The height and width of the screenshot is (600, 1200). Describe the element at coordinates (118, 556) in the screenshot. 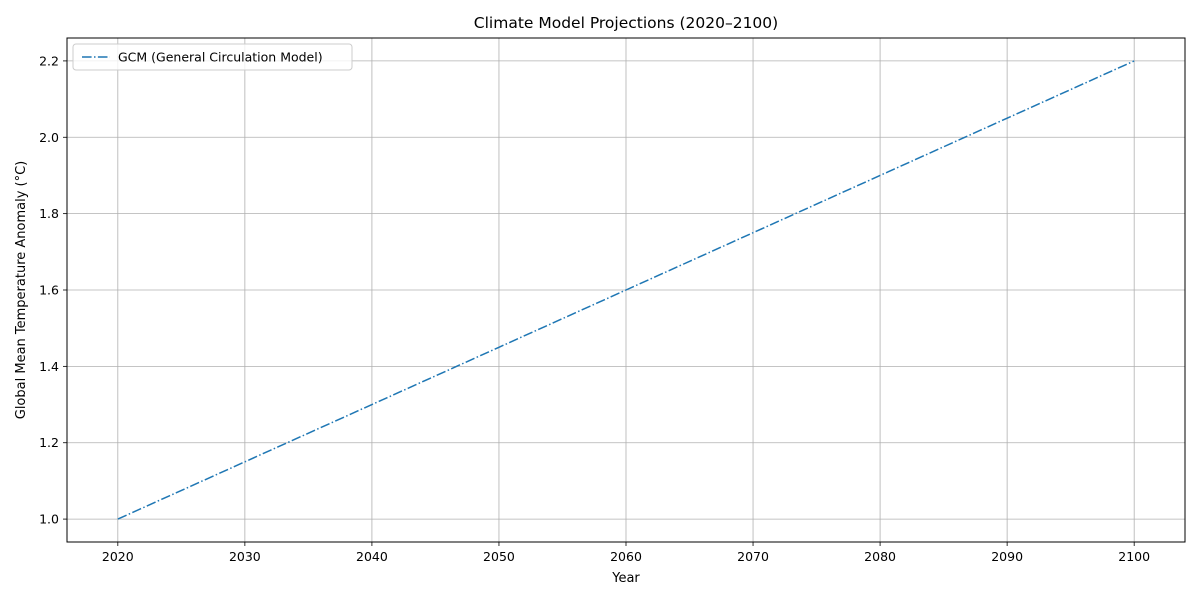

I see `x-tick-label: 2020` at that location.